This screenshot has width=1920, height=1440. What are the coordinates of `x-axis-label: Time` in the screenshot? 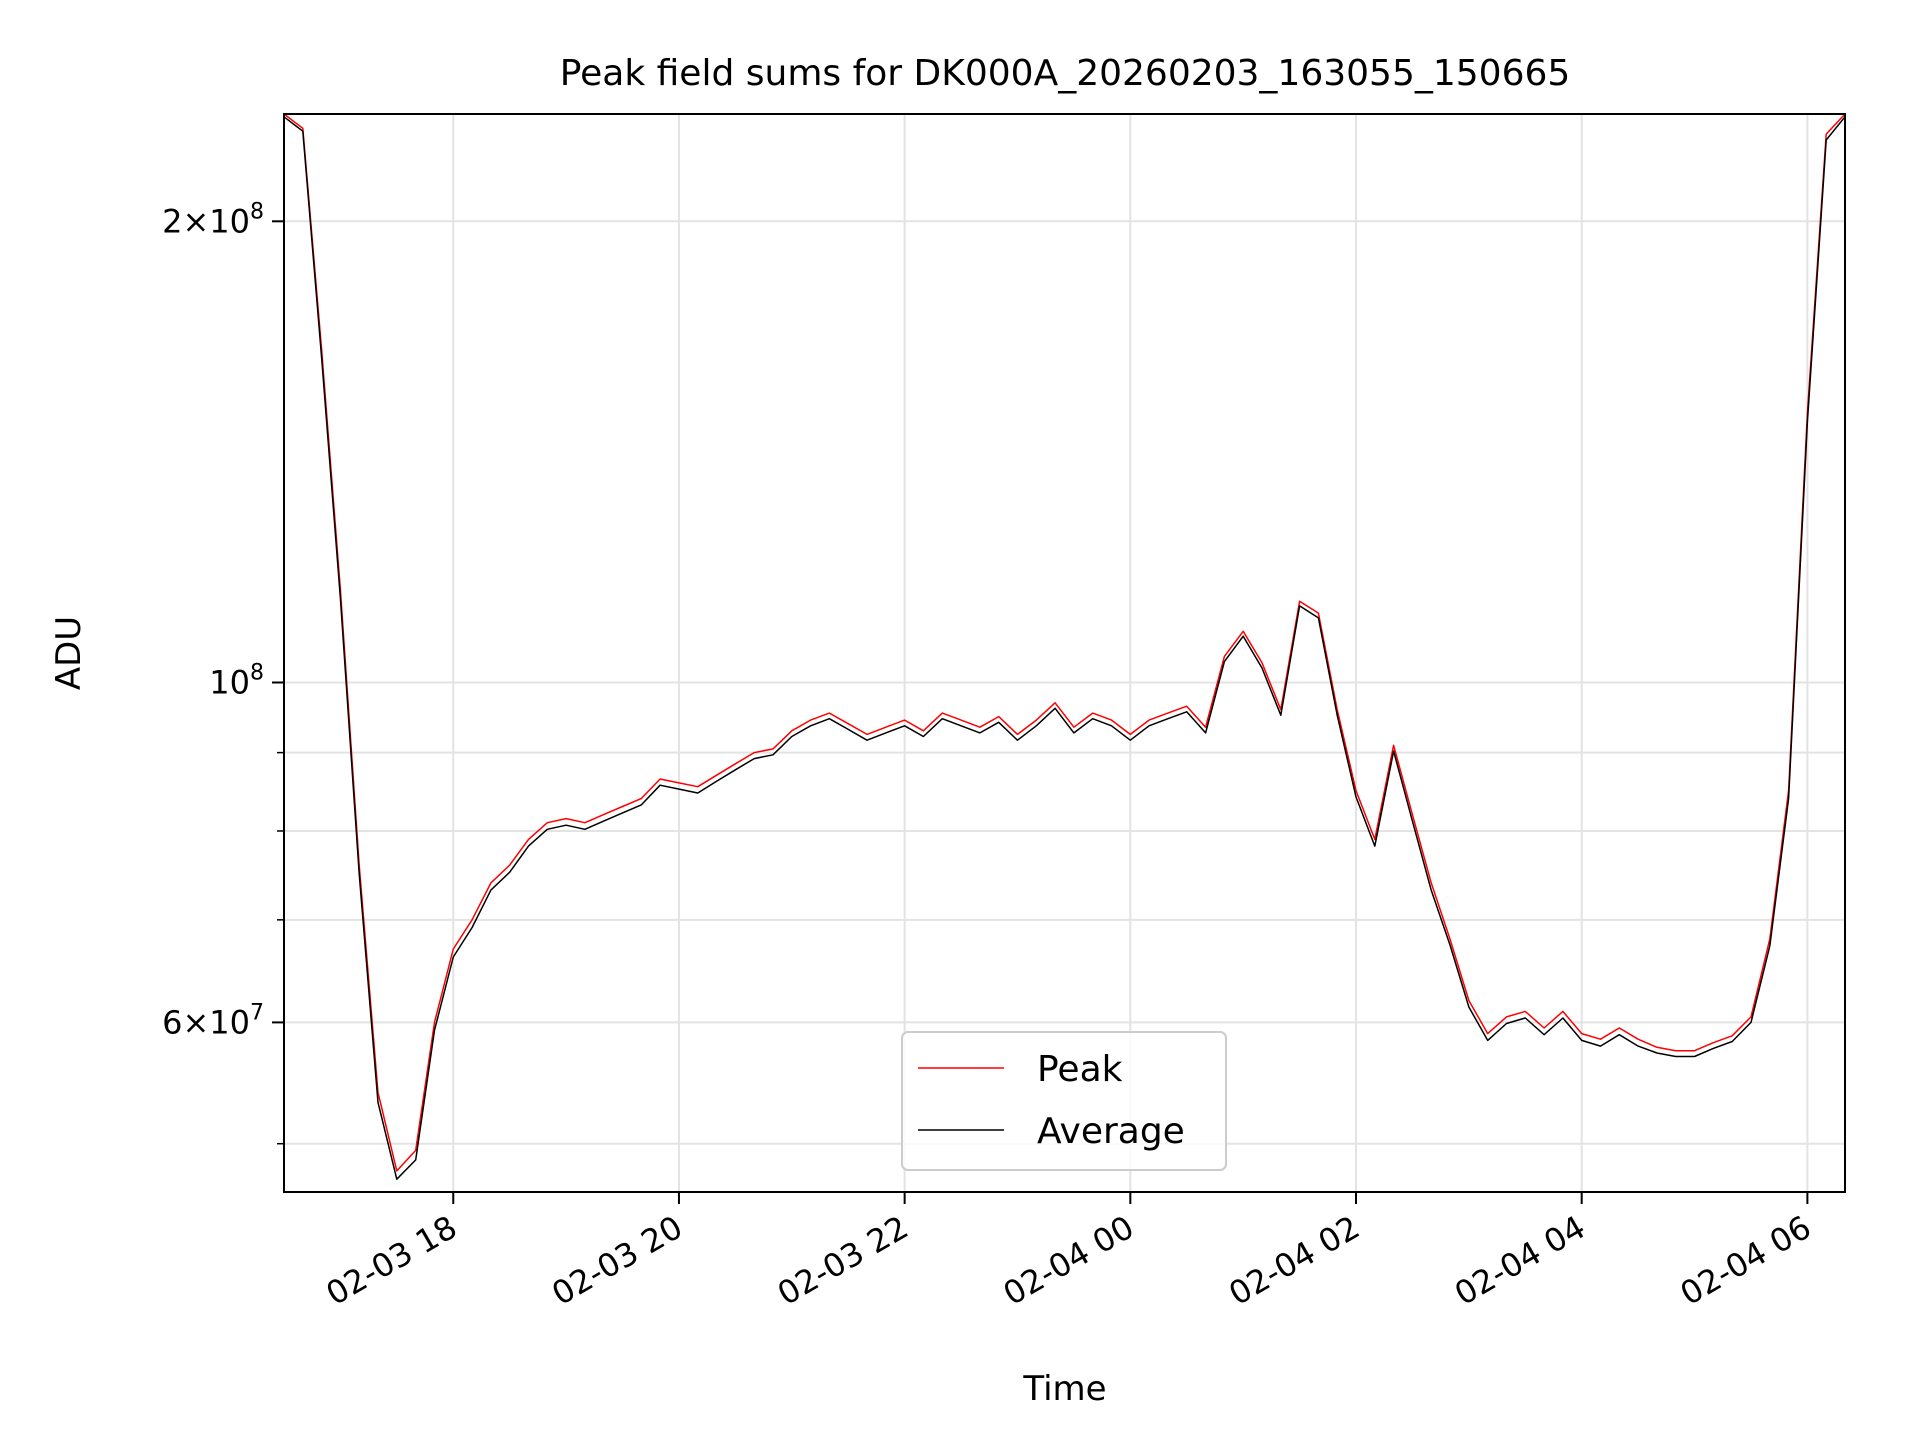 It's located at (1064, 1389).